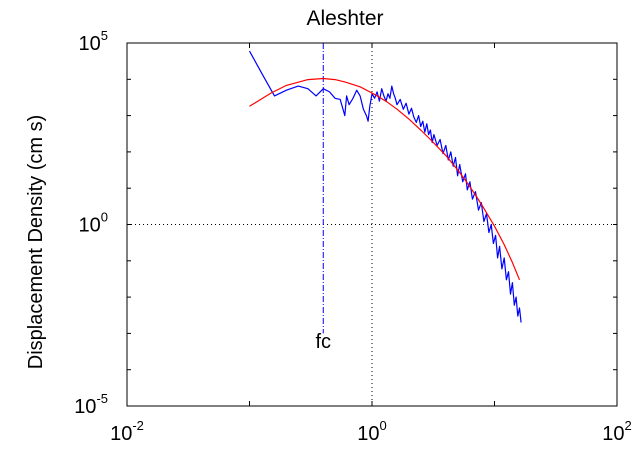 This screenshot has height=469, width=644. I want to click on x-tick-label-1: 10⁰, so click(371, 431).